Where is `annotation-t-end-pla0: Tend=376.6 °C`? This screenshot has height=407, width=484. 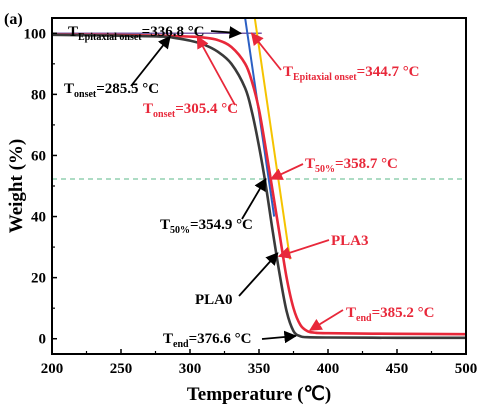 annotation-t-end-pla0: Tend=376.6 °C is located at coordinates (230, 340).